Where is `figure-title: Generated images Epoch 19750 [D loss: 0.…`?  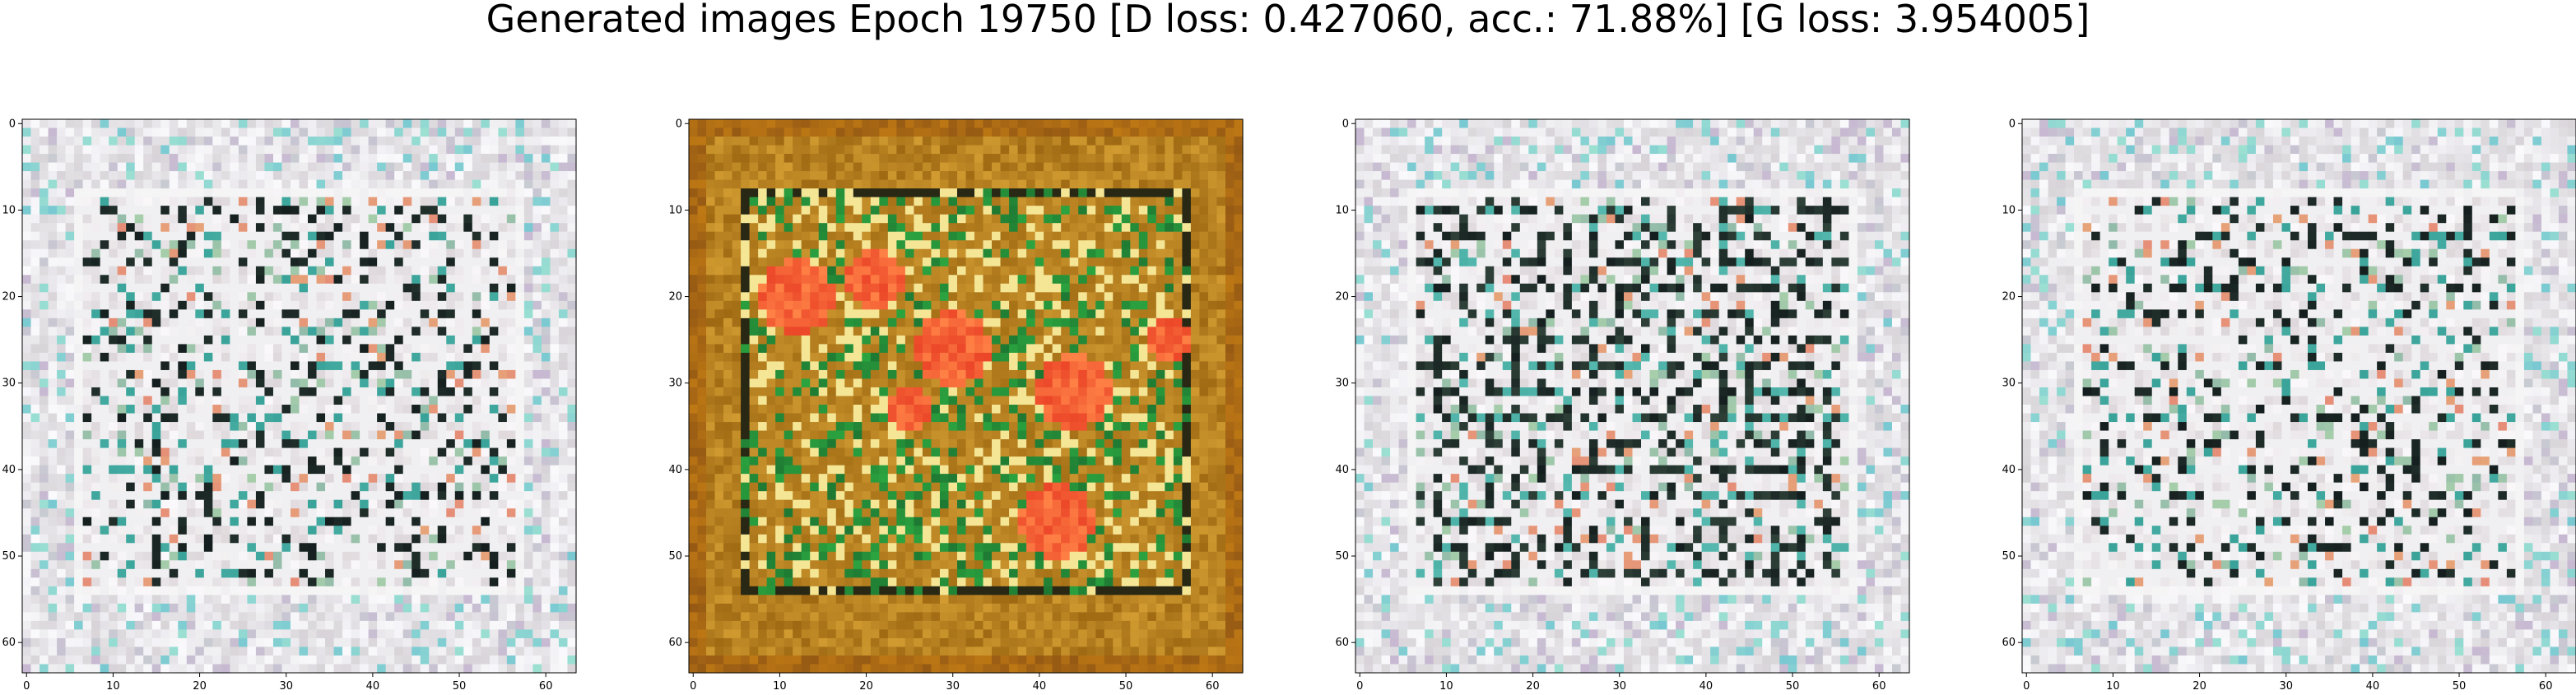
figure-title: Generated images Epoch 19750 [D loss: 0.… is located at coordinates (1288, 20).